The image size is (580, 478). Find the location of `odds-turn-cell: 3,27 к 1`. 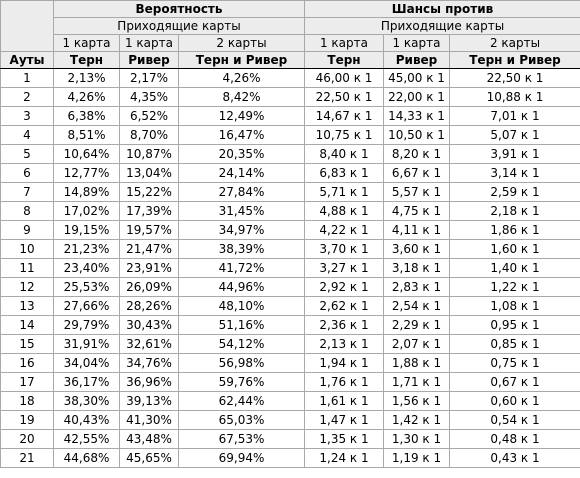

odds-turn-cell: 3,27 к 1 is located at coordinates (344, 268).